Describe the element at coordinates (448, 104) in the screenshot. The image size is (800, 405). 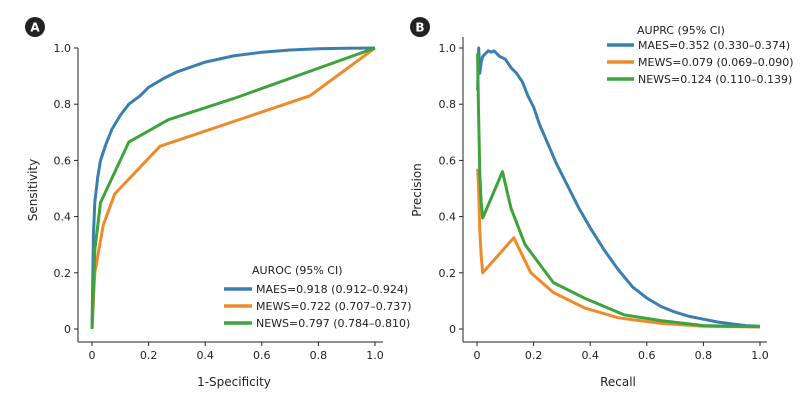
I see `panel-b-y-tick-label: 0.8` at that location.